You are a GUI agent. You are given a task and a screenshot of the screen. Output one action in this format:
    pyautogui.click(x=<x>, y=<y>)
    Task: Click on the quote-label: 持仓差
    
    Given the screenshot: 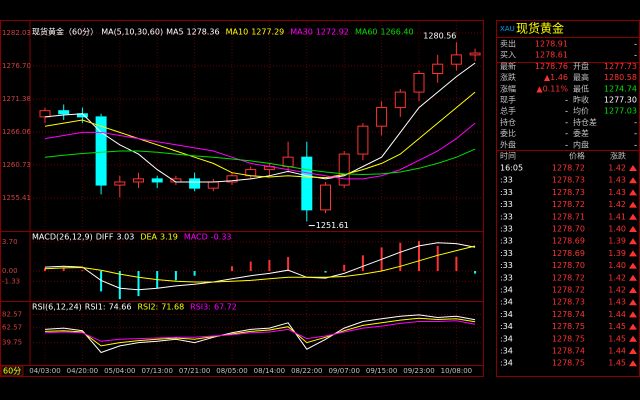 What is the action you would take?
    pyautogui.click(x=585, y=122)
    